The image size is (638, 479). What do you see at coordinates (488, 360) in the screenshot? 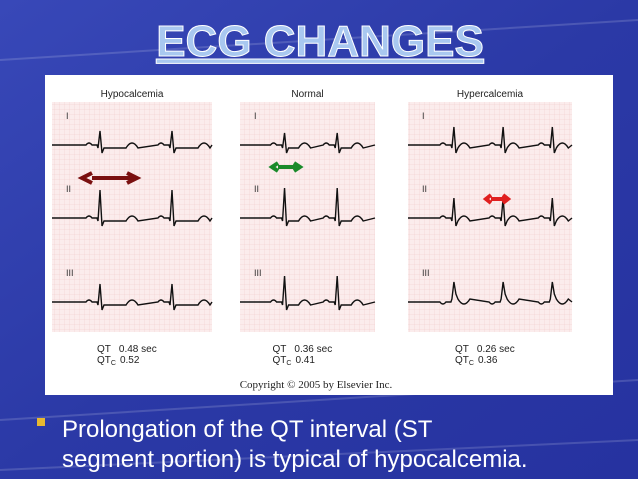
I see `qtc-value: 0.36` at bounding box center [488, 360].